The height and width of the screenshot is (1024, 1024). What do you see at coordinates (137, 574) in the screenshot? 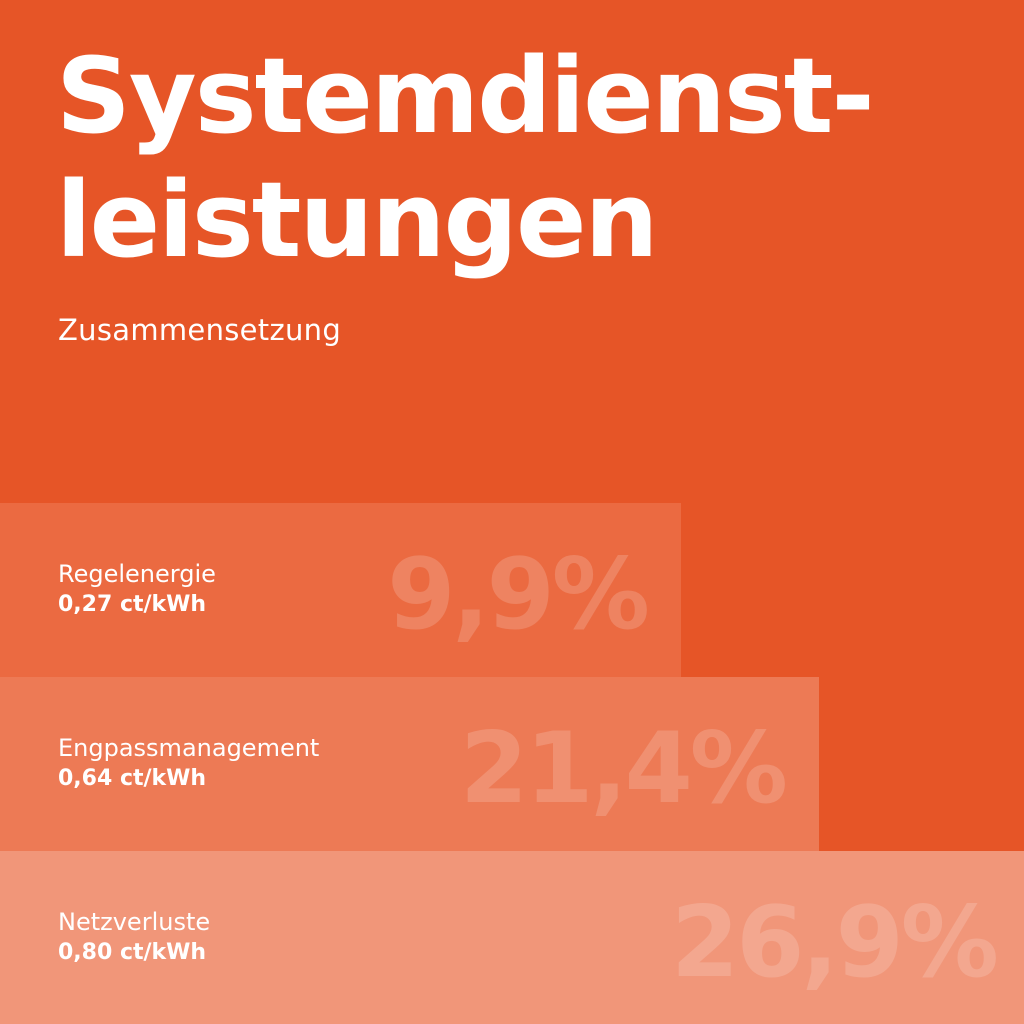
I see `bar-category-label: Regelenergie` at bounding box center [137, 574].